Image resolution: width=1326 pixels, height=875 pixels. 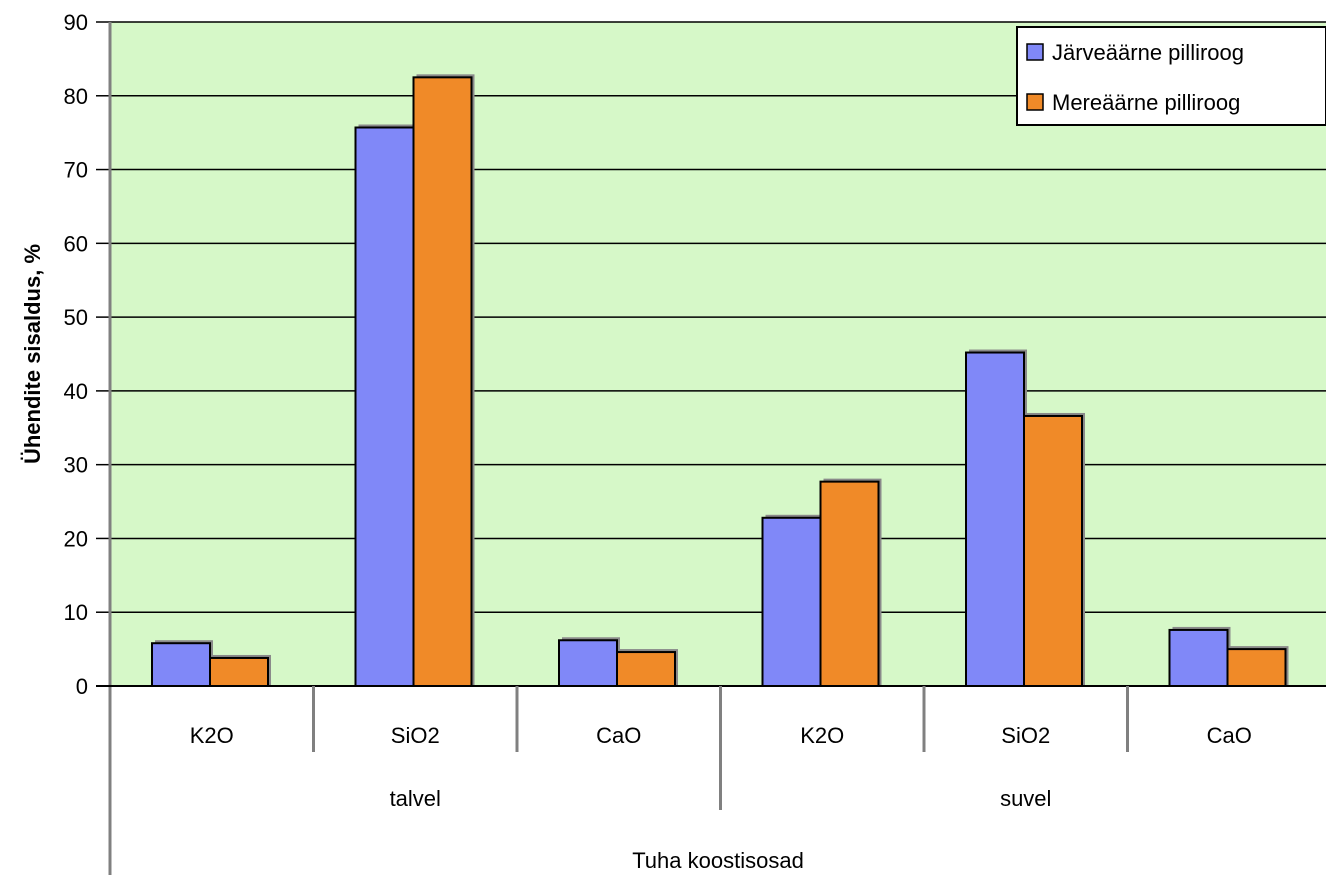 I want to click on y-tick-label: 40, so click(x=76, y=391).